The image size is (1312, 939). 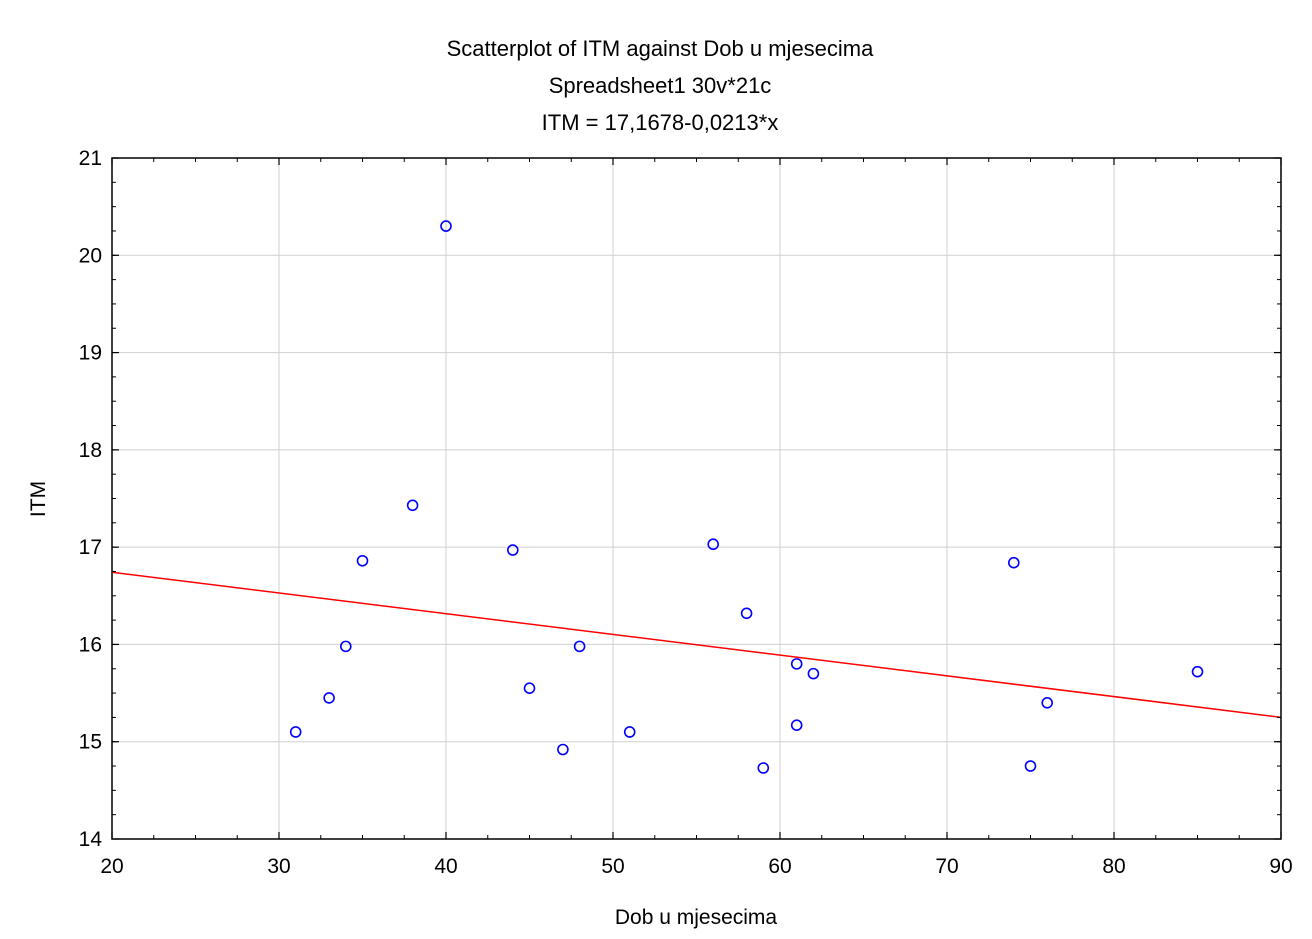 I want to click on x-tick-label: 80, so click(x=1113, y=866).